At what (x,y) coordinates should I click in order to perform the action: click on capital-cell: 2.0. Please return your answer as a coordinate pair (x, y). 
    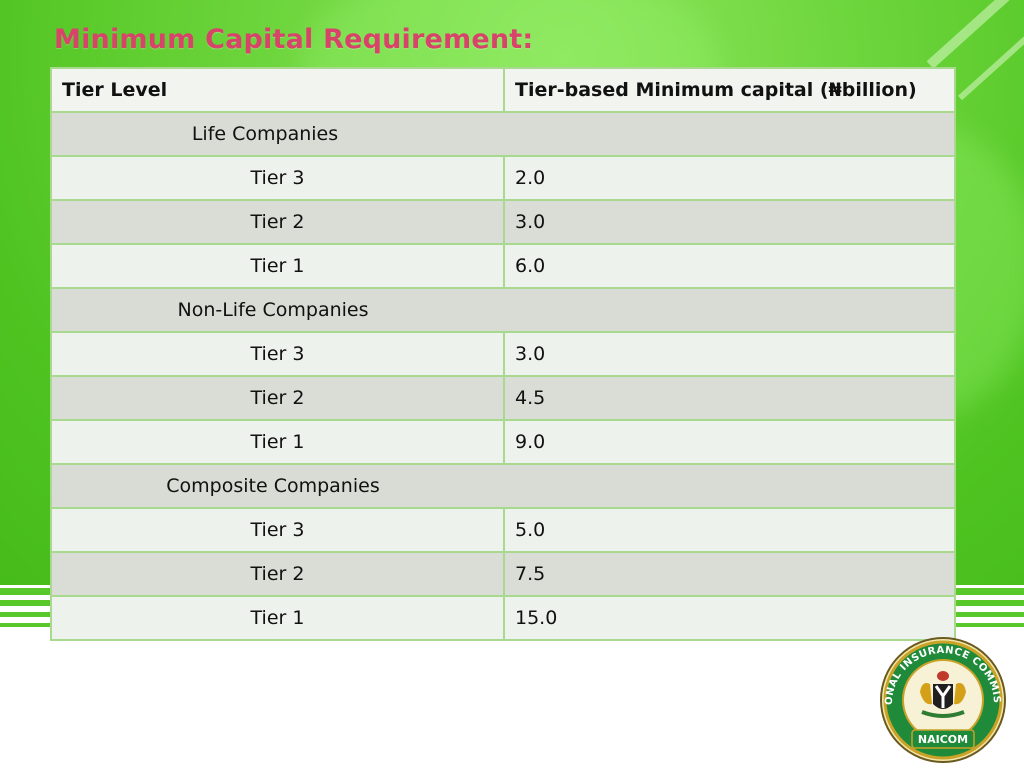
    Looking at the image, I should click on (729, 178).